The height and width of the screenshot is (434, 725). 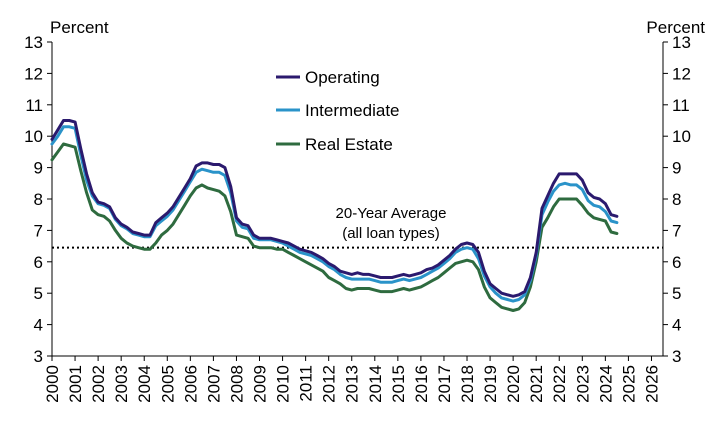 I want to click on legend-label-operating: Operating, so click(x=342, y=77).